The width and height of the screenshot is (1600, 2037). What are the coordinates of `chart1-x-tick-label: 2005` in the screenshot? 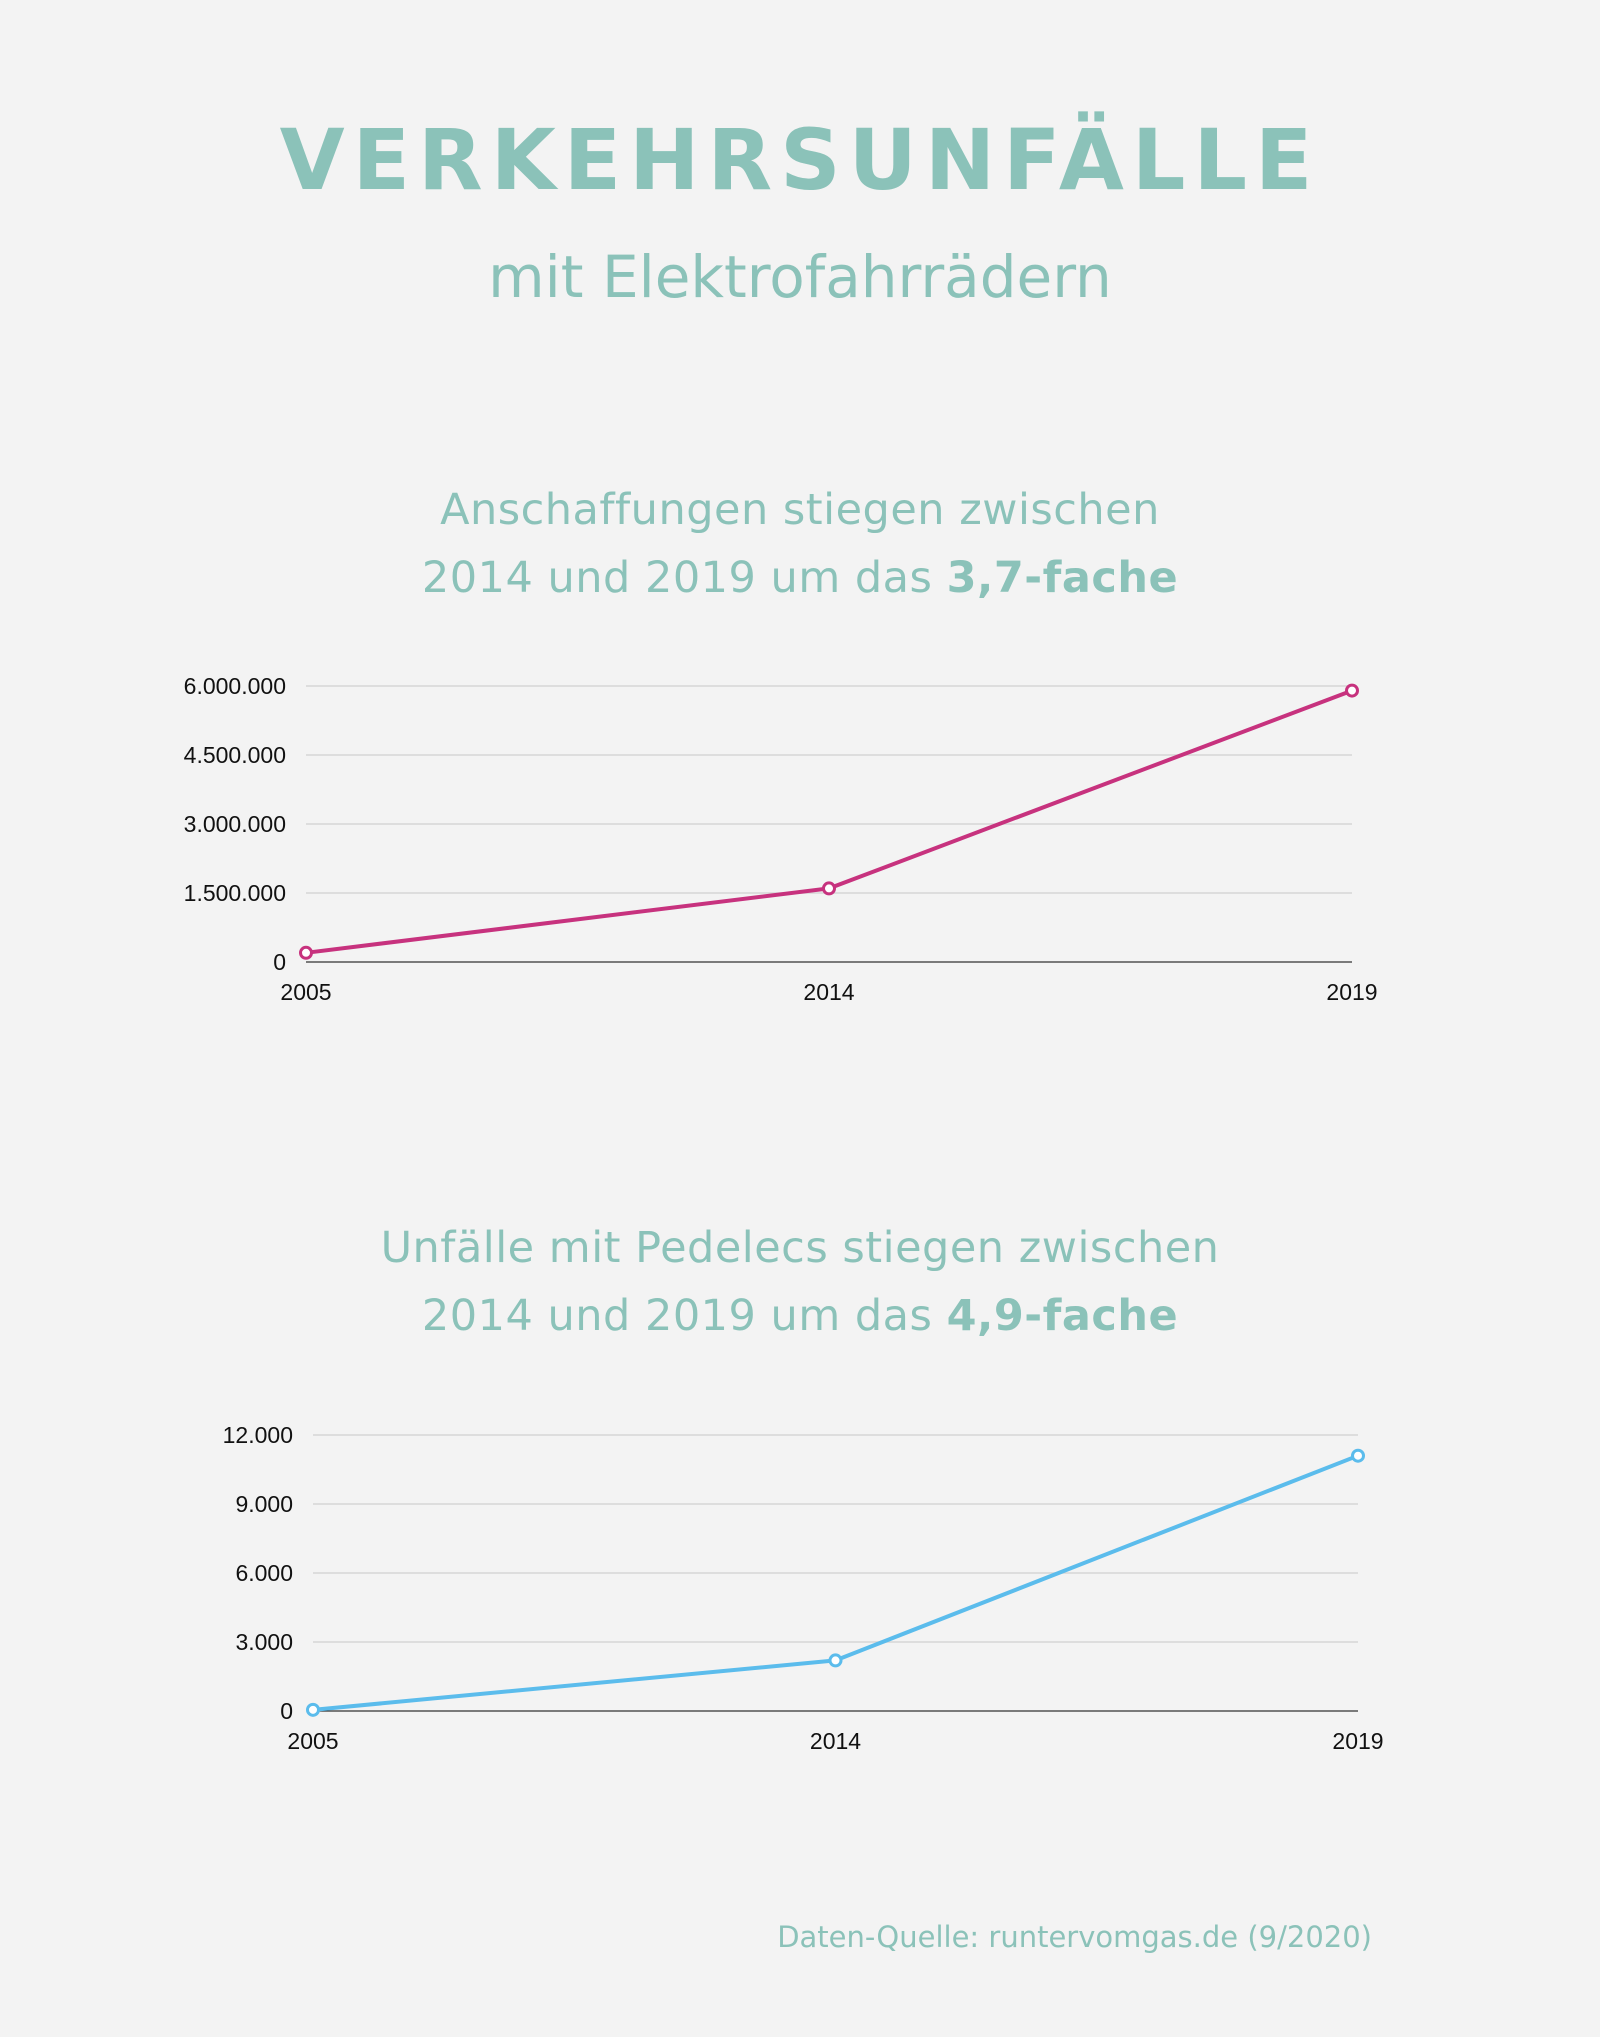 It's located at (305, 992).